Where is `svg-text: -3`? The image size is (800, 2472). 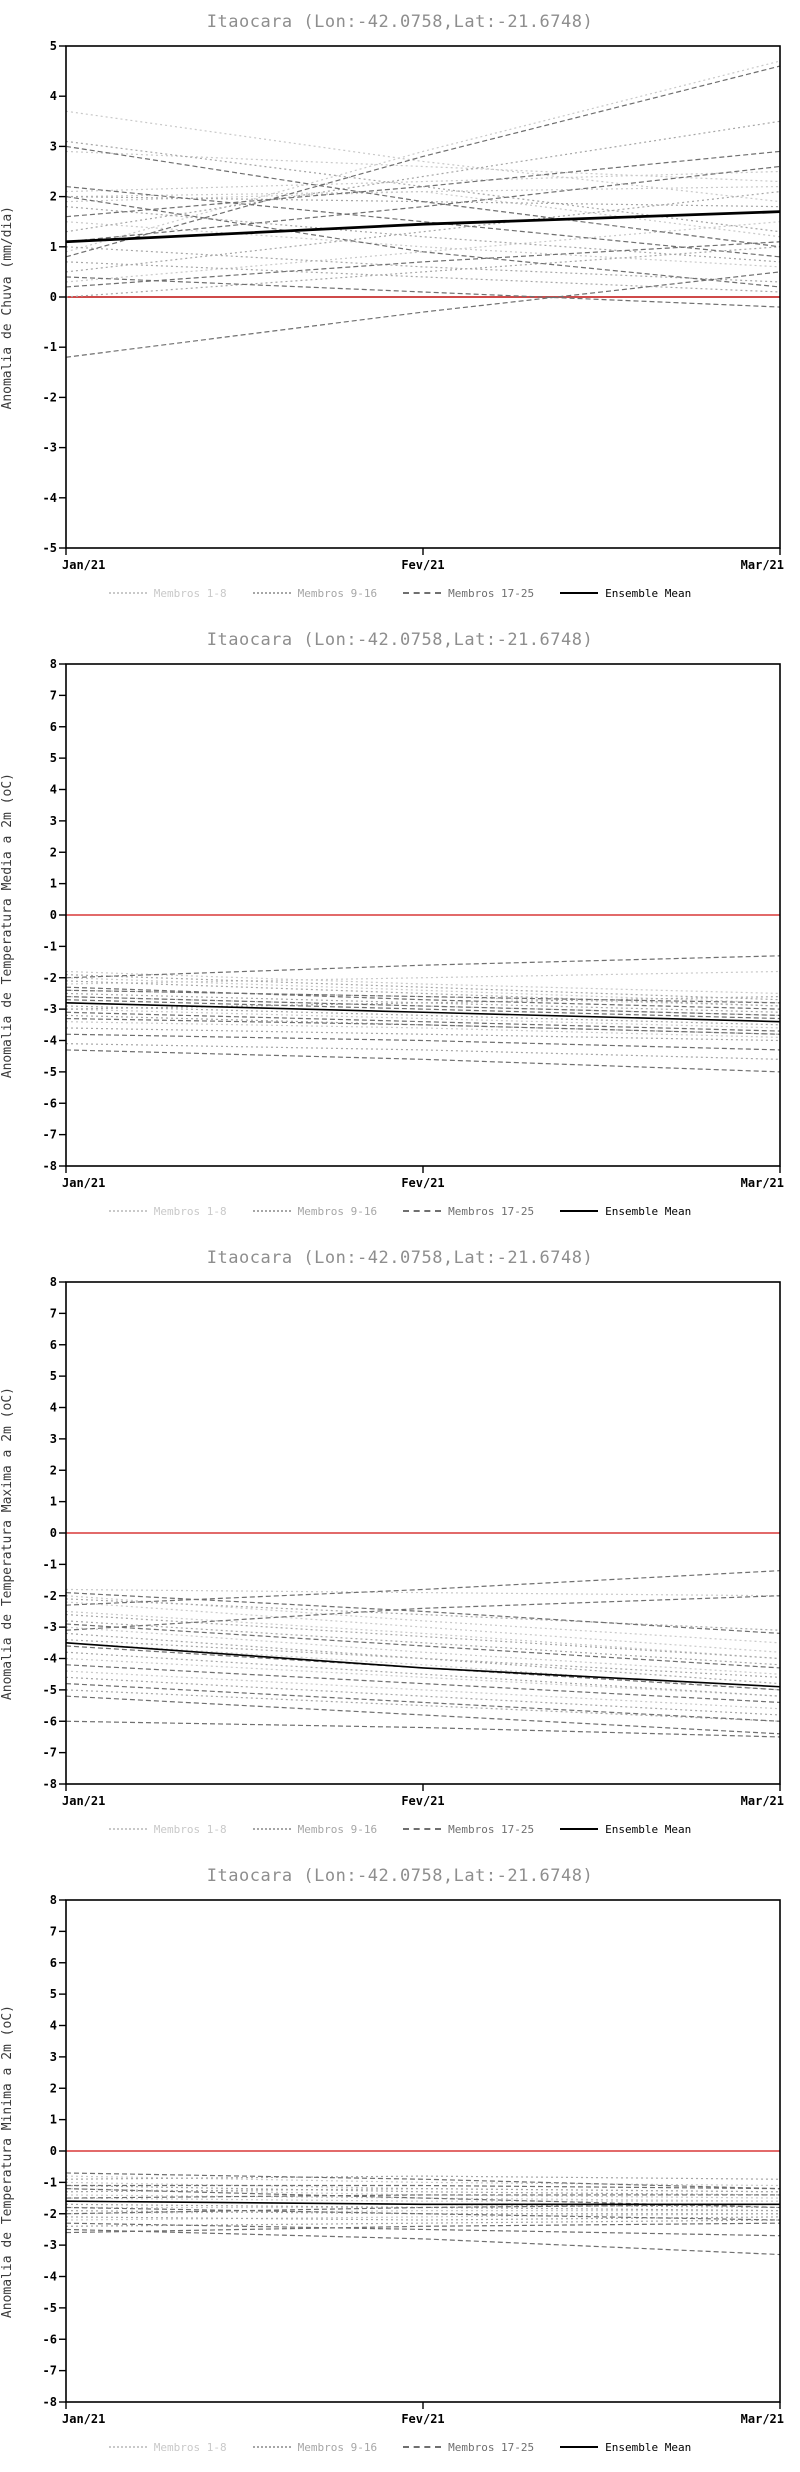
svg-text: -3 is located at coordinates (50, 2245).